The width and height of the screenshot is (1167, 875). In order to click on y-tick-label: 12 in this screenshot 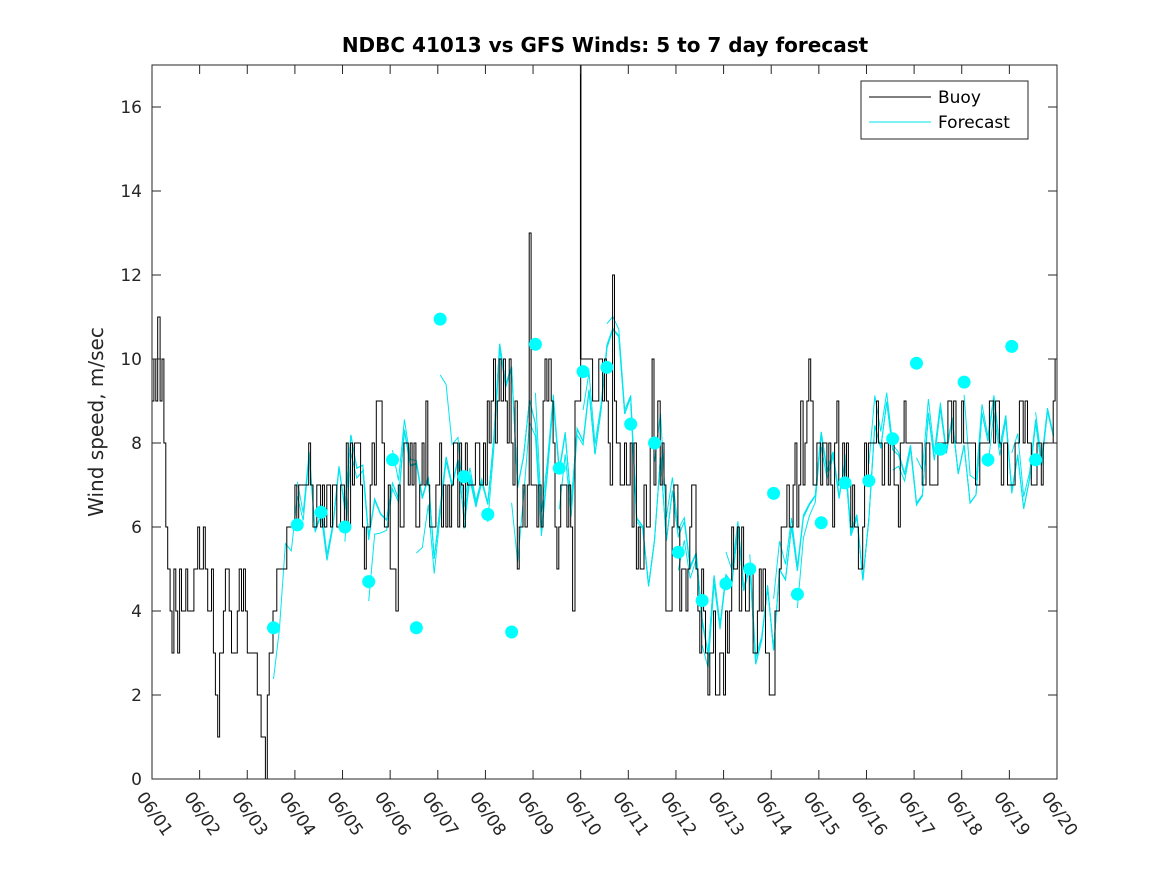, I will do `click(131, 276)`.